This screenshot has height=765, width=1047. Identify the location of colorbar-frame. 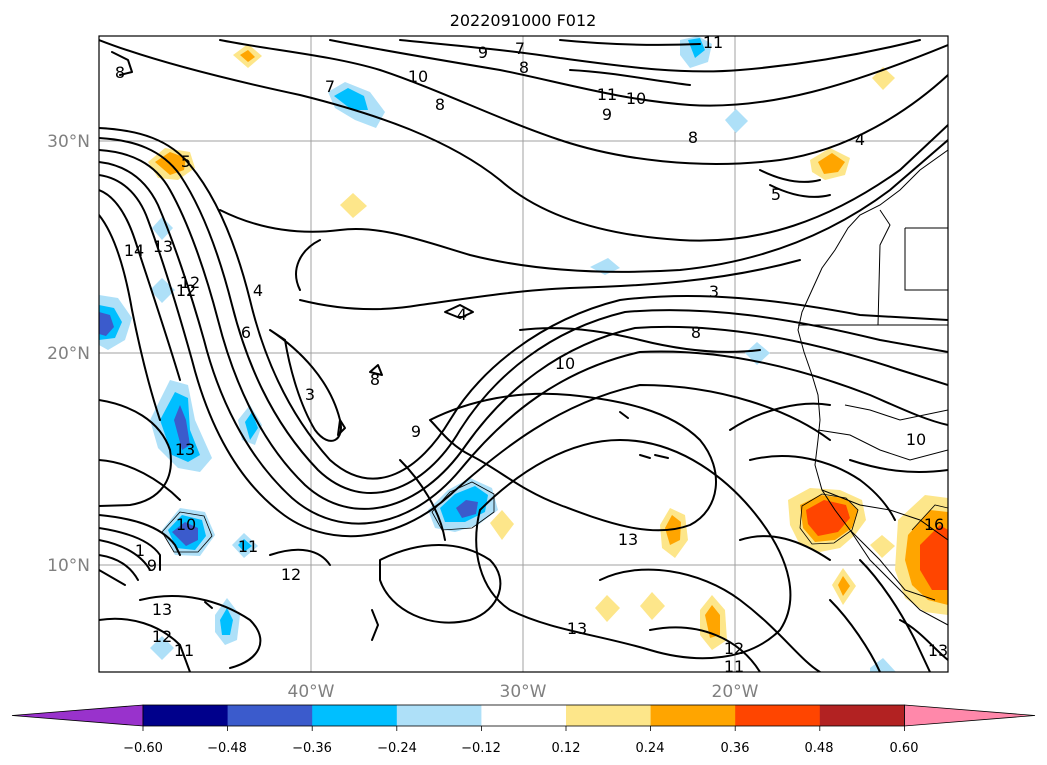
(523, 715).